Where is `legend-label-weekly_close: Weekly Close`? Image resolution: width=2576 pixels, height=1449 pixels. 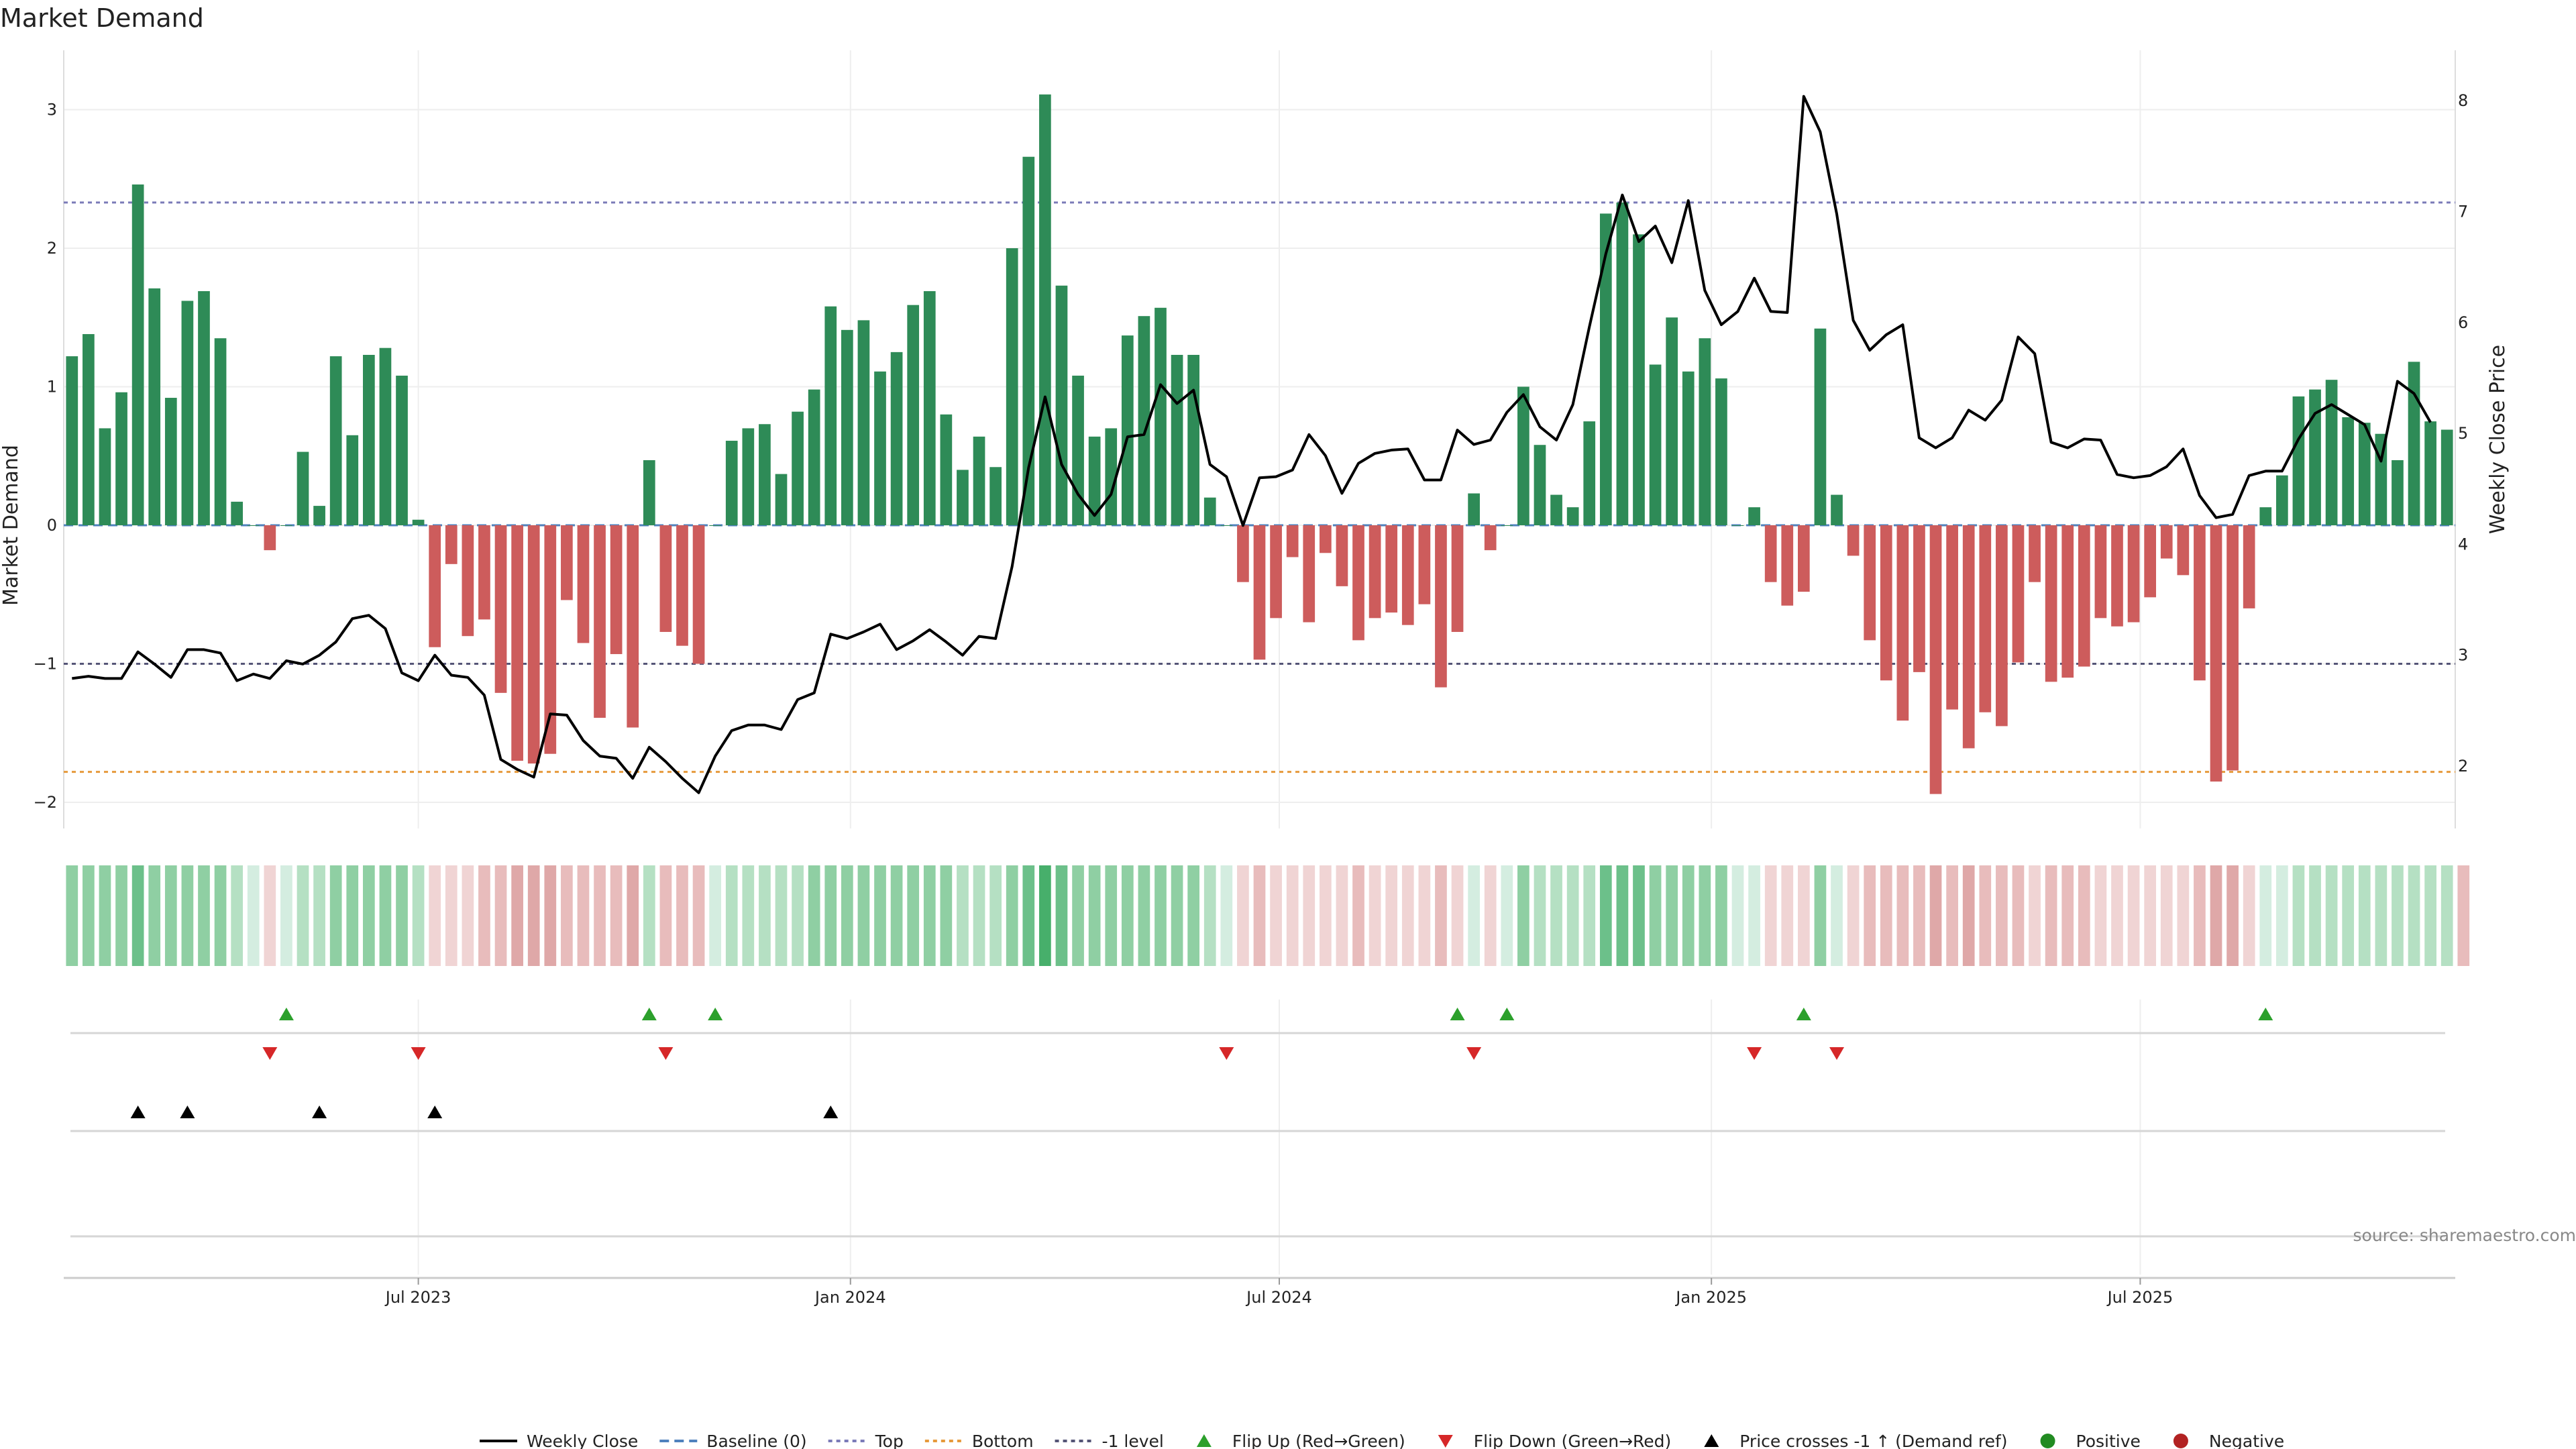
legend-label-weekly_close: Weekly Close is located at coordinates (582, 1440).